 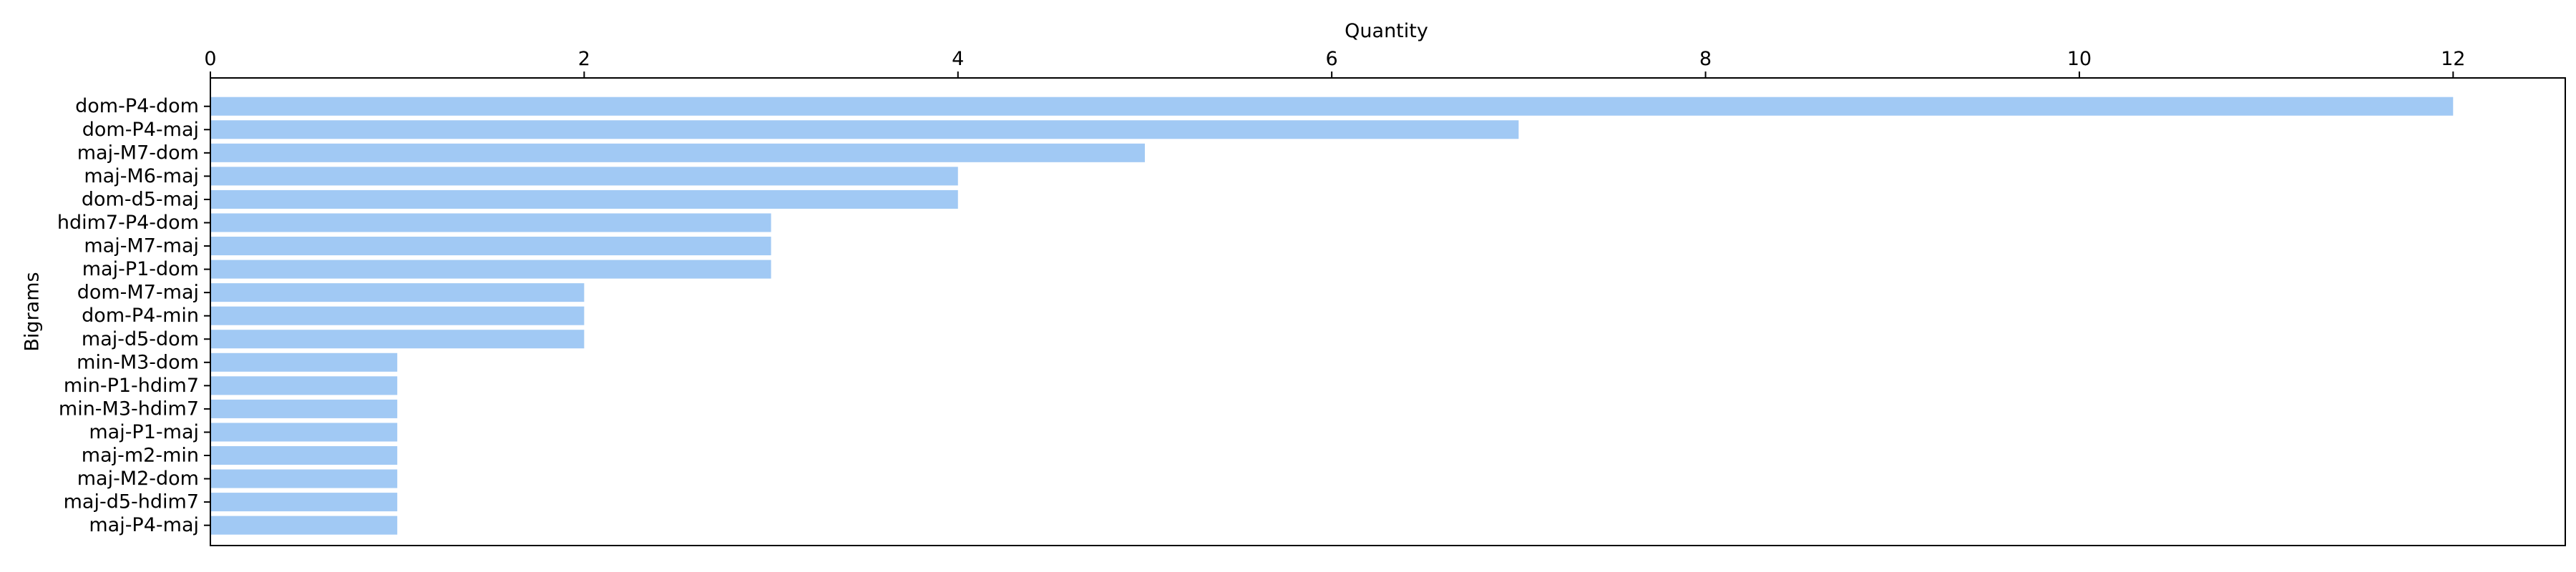 I want to click on y-tick-label: dom-P4-dom, so click(x=137, y=106).